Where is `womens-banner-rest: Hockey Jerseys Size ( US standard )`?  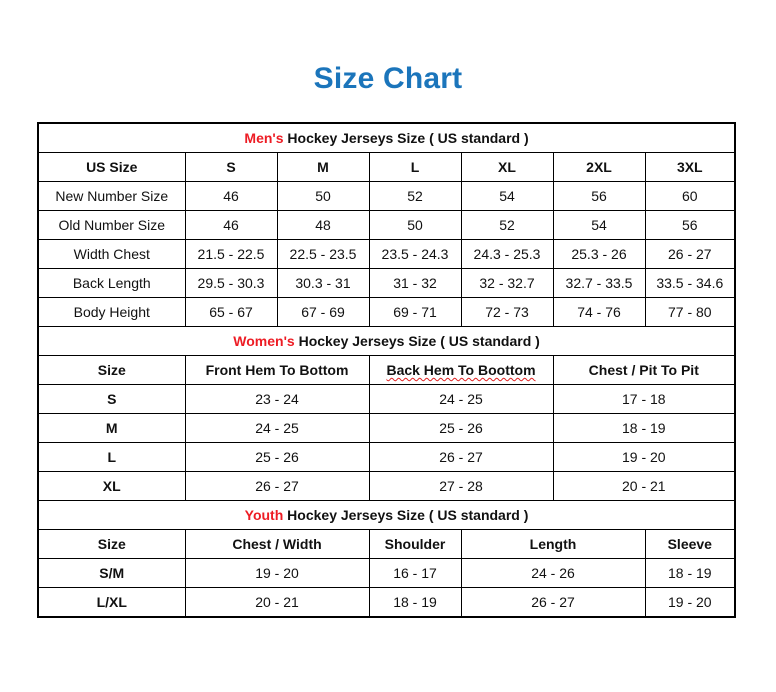 womens-banner-rest: Hockey Jerseys Size ( US standard ) is located at coordinates (417, 341).